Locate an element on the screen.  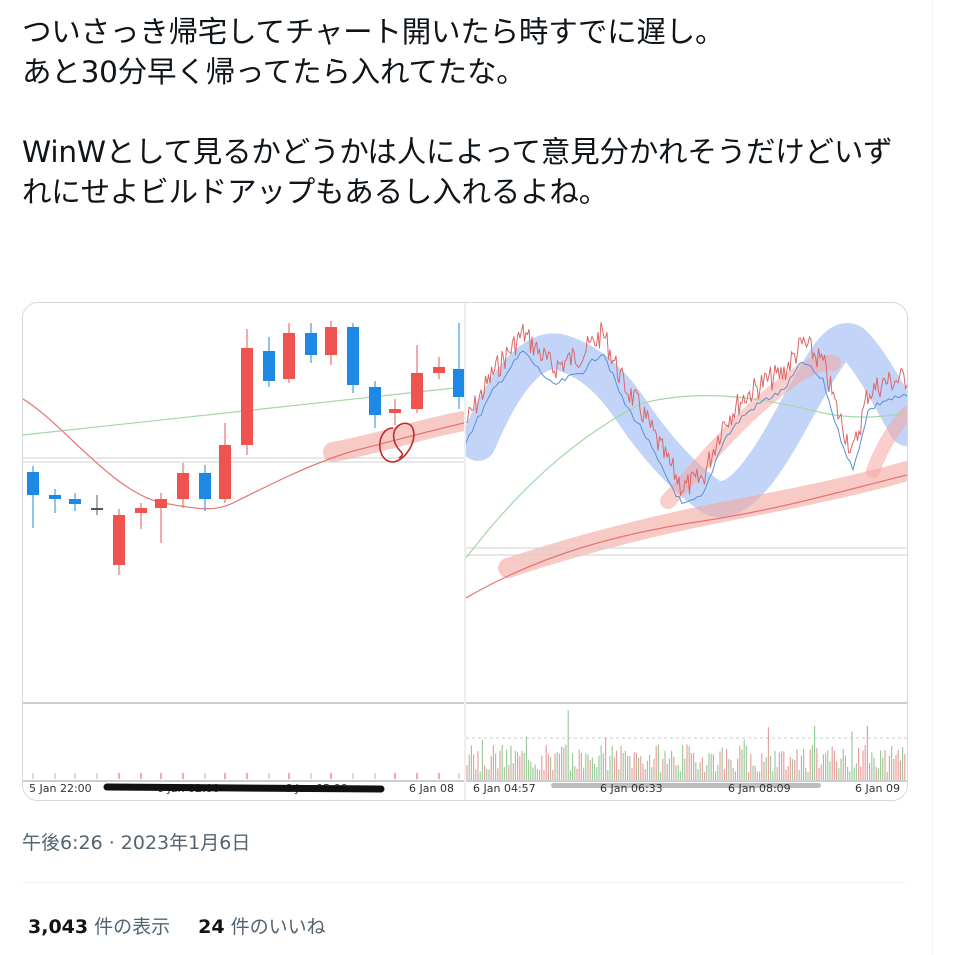
stats-divider is located at coordinates (464, 882).